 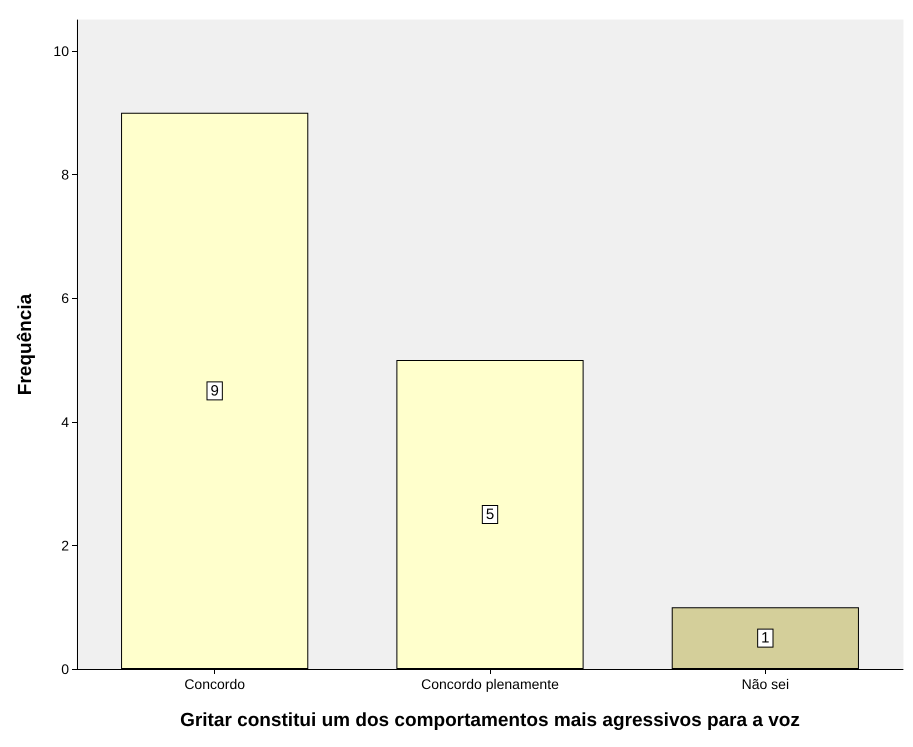 I want to click on x-tick-label: Concordo plenamente, so click(x=490, y=684).